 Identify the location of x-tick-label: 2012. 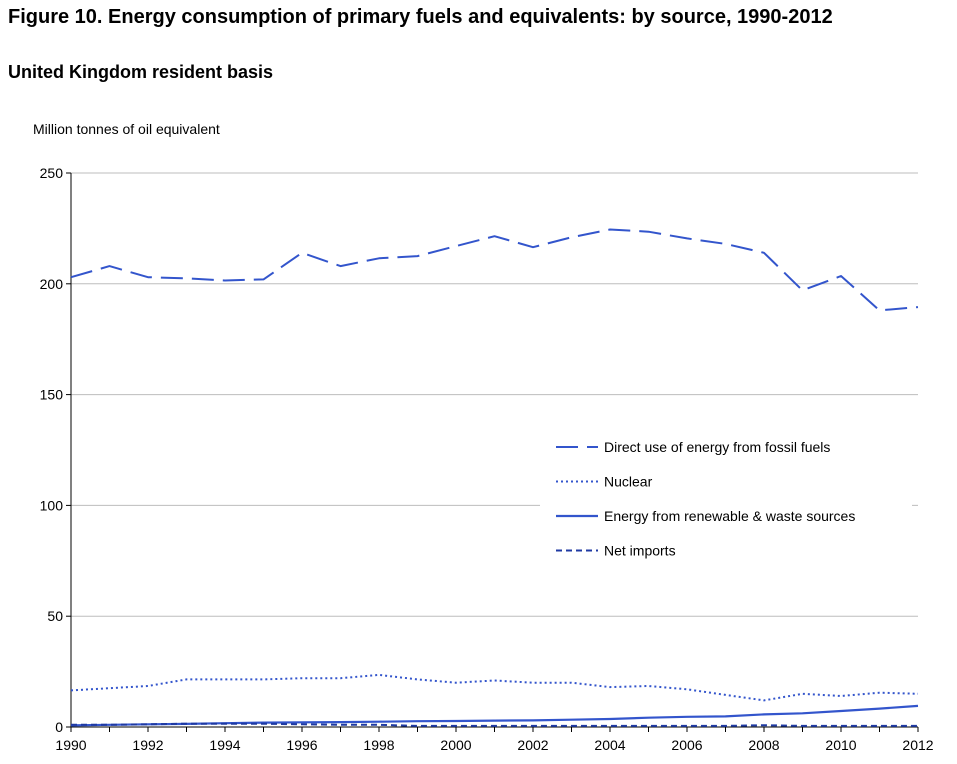
(917, 745).